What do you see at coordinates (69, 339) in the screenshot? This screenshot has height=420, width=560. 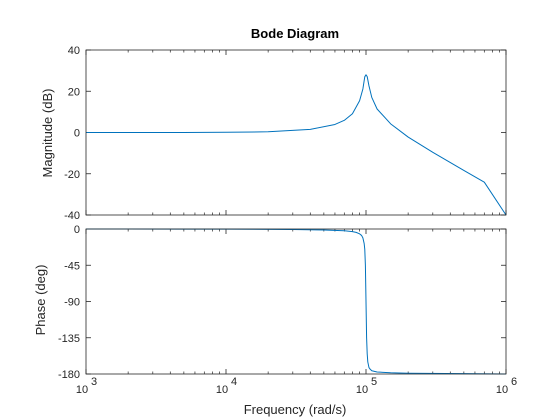 I see `phase-y-tick-label: -135` at bounding box center [69, 339].